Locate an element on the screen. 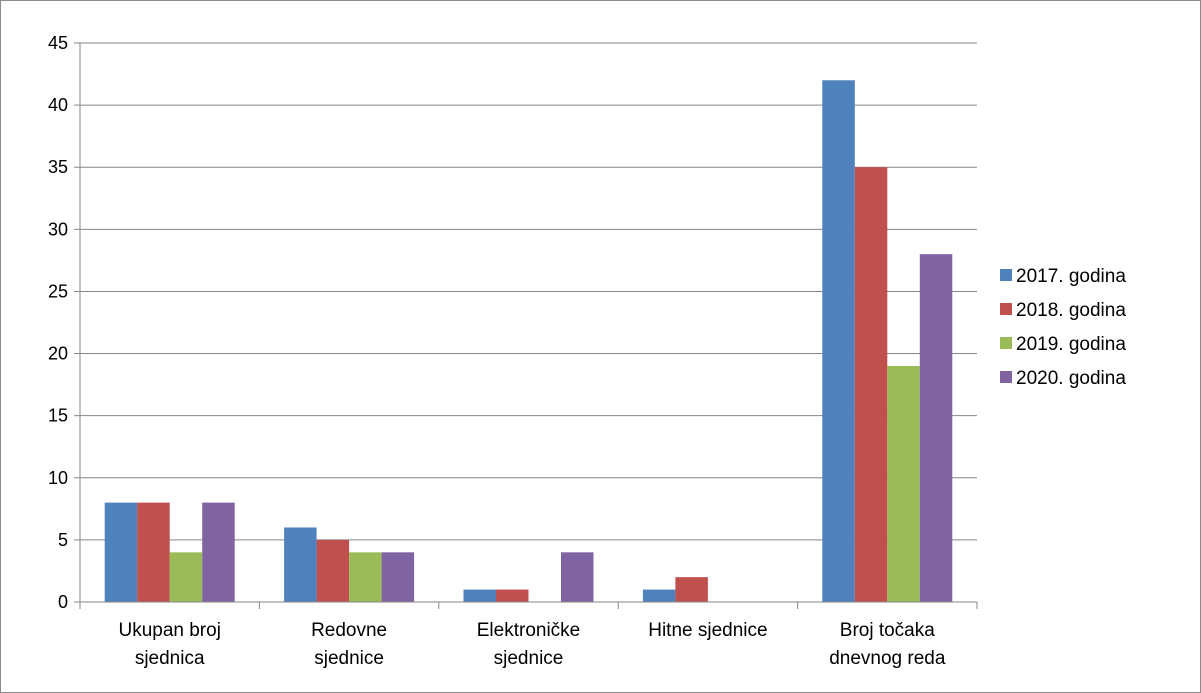 Image resolution: width=1201 pixels, height=693 pixels. y-tick-label: 10 is located at coordinates (58, 478).